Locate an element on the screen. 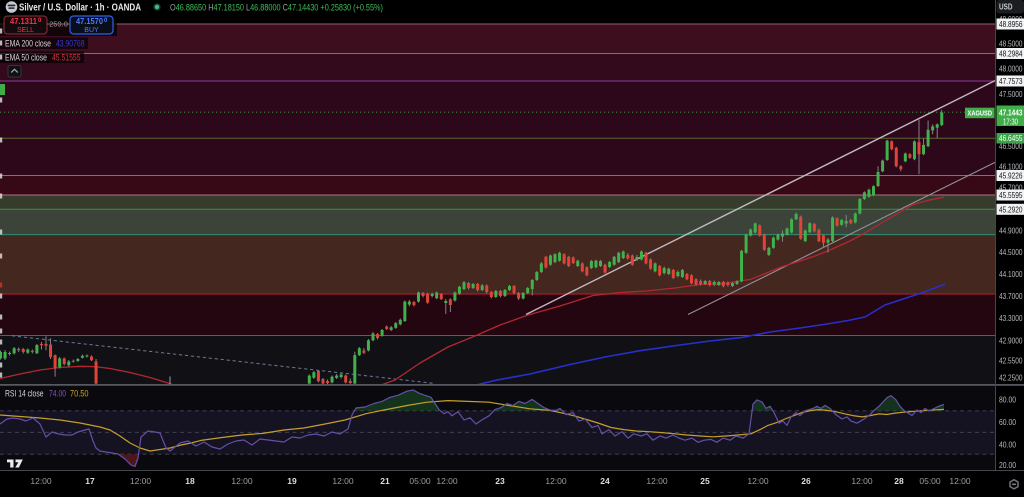  svg-text: 44.5000 is located at coordinates (1011, 252).